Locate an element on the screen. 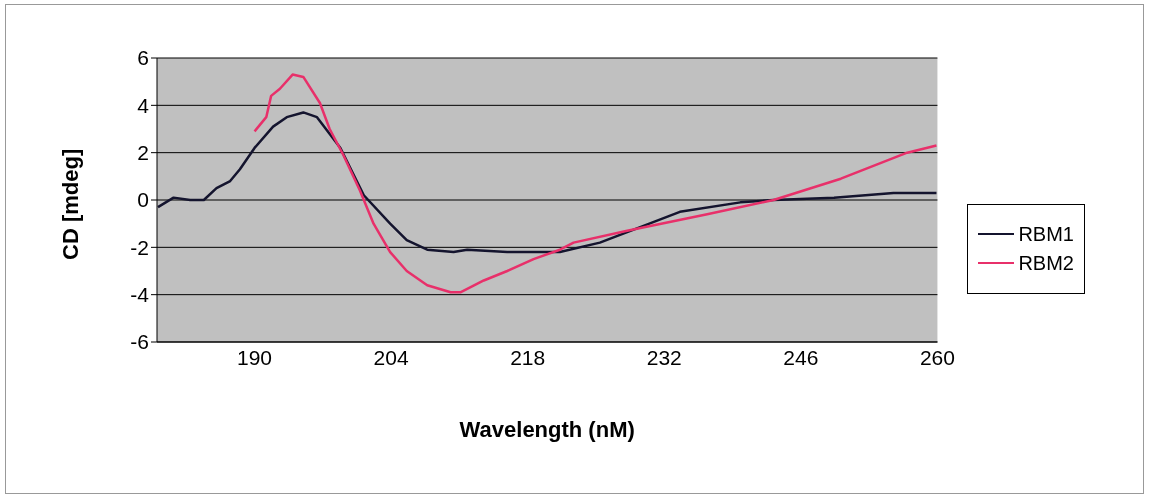 The height and width of the screenshot is (497, 1150). x-tick-label: 260 is located at coordinates (937, 357).